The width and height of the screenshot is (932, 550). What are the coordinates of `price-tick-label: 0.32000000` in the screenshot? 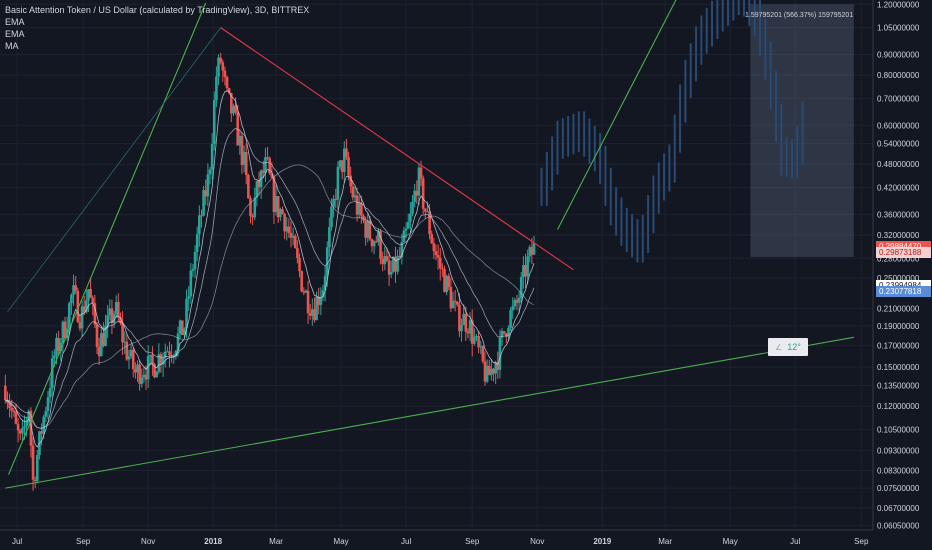 It's located at (898, 235).